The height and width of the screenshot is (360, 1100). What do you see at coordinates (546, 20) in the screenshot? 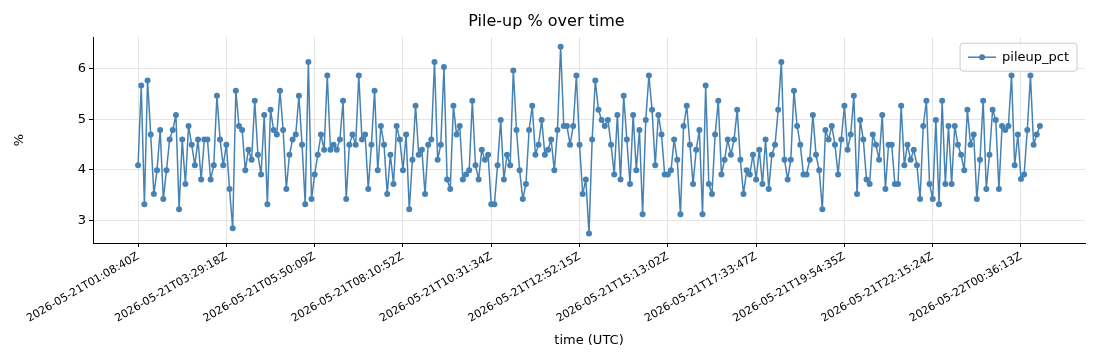
I see `chart-title: Pile-up % over time` at bounding box center [546, 20].